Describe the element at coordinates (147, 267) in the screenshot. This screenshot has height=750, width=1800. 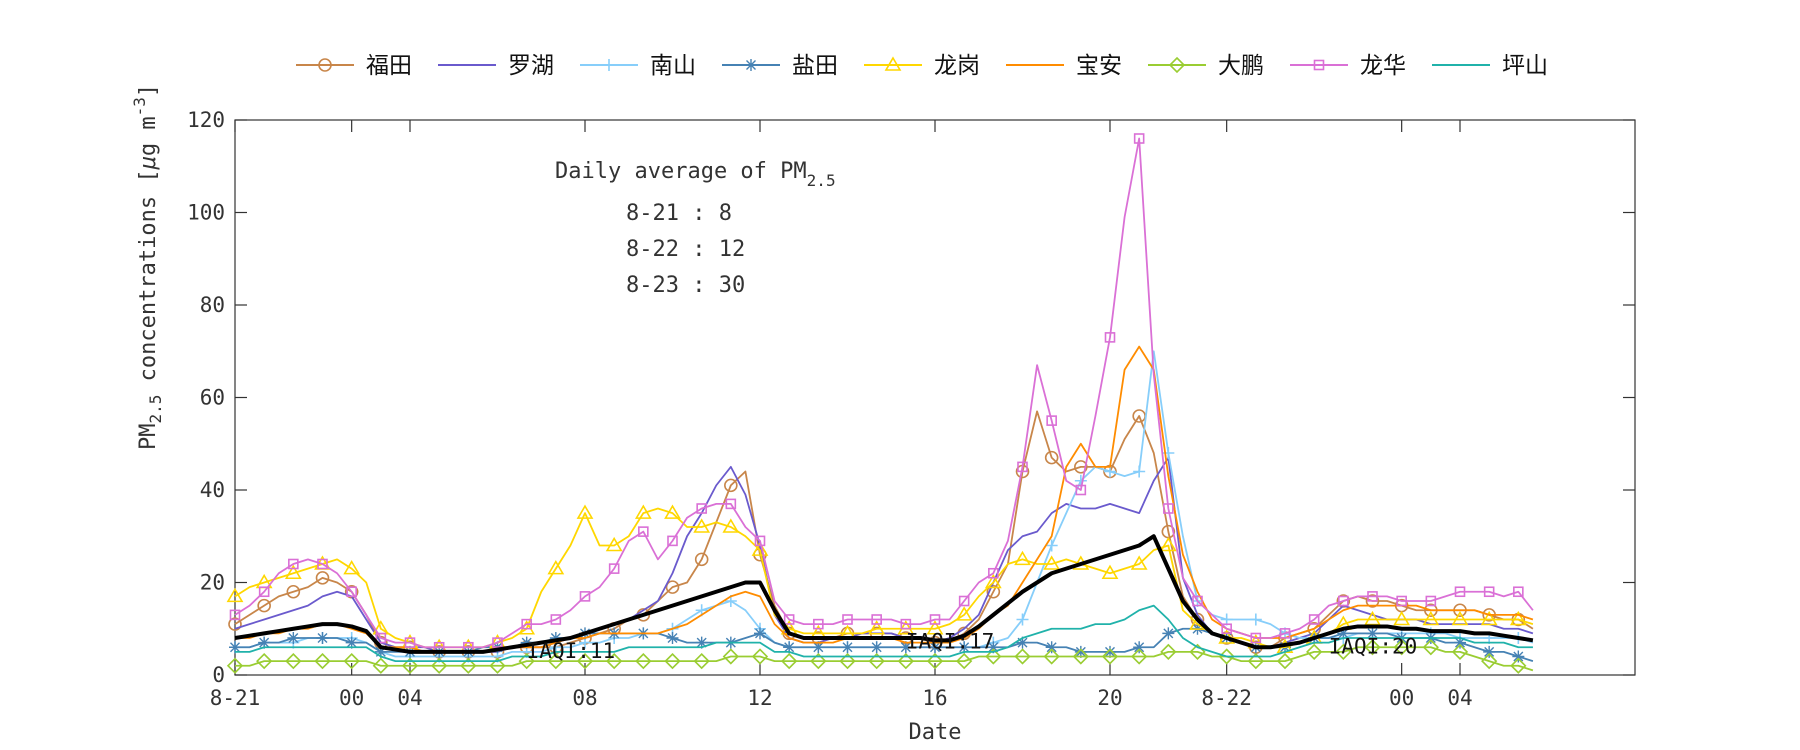
I see `y-axis-label: PM2.5 concentrations [μg m-3]` at that location.